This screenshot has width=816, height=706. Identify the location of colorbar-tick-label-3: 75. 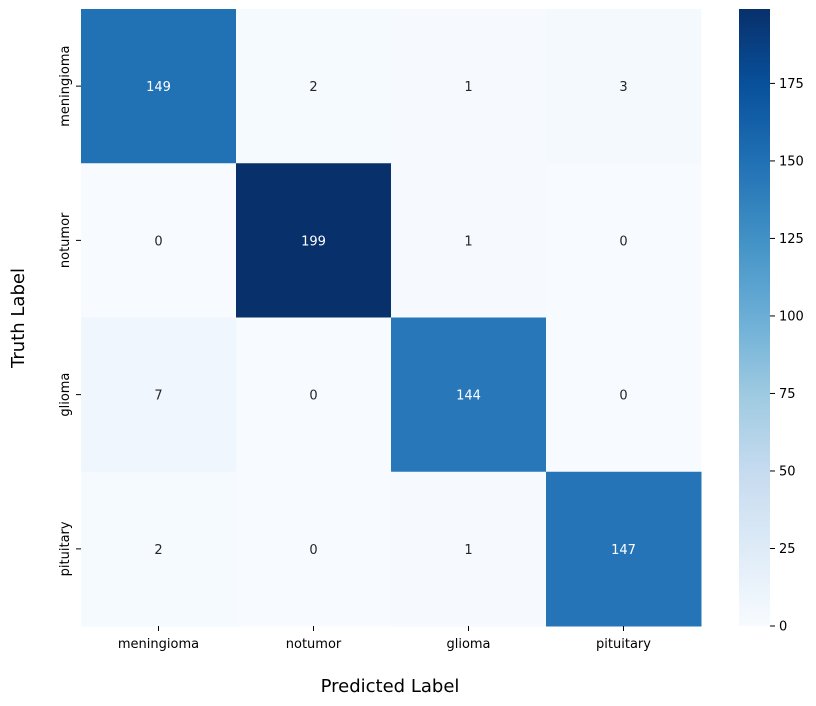
(787, 394).